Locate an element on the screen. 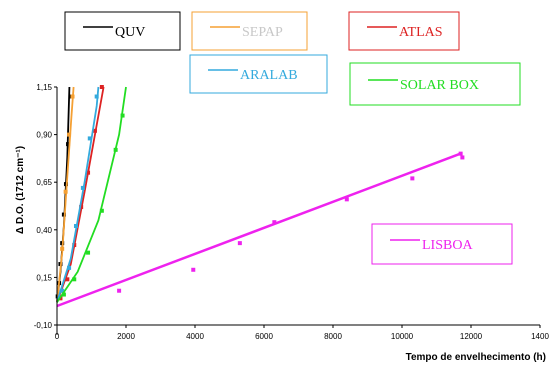 The width and height of the screenshot is (549, 369). legend-item-solar-box: SOLAR BOX is located at coordinates (435, 84).